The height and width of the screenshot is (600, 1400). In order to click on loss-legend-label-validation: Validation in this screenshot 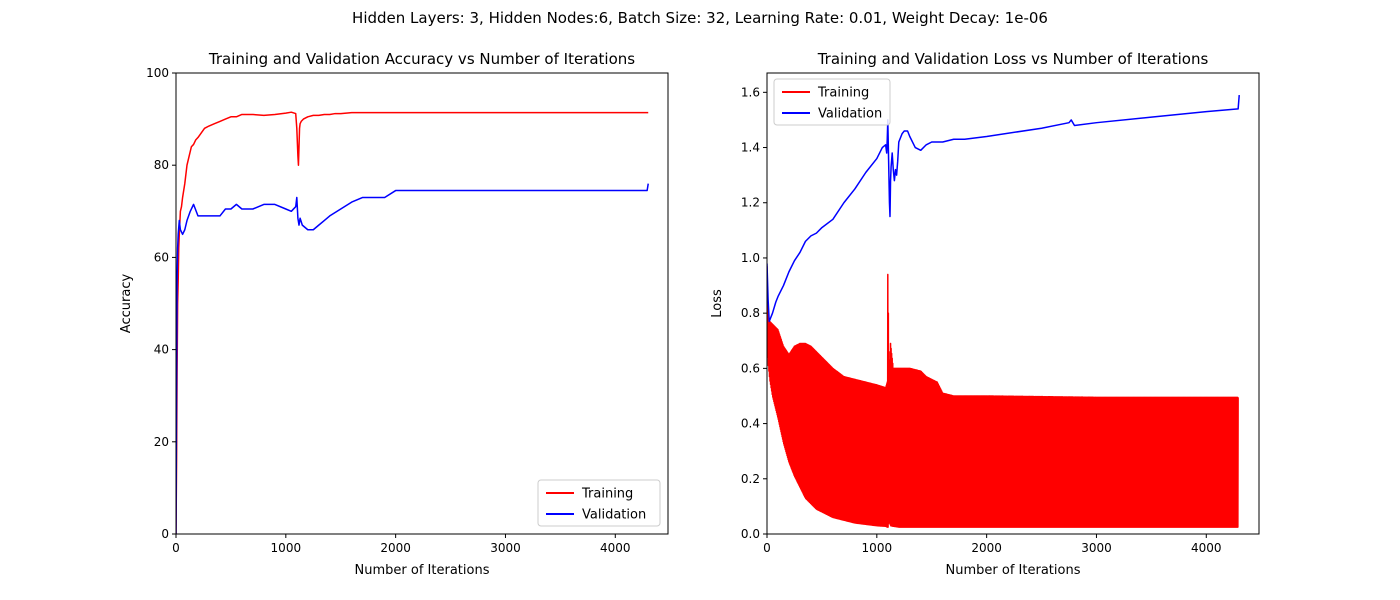, I will do `click(850, 114)`.